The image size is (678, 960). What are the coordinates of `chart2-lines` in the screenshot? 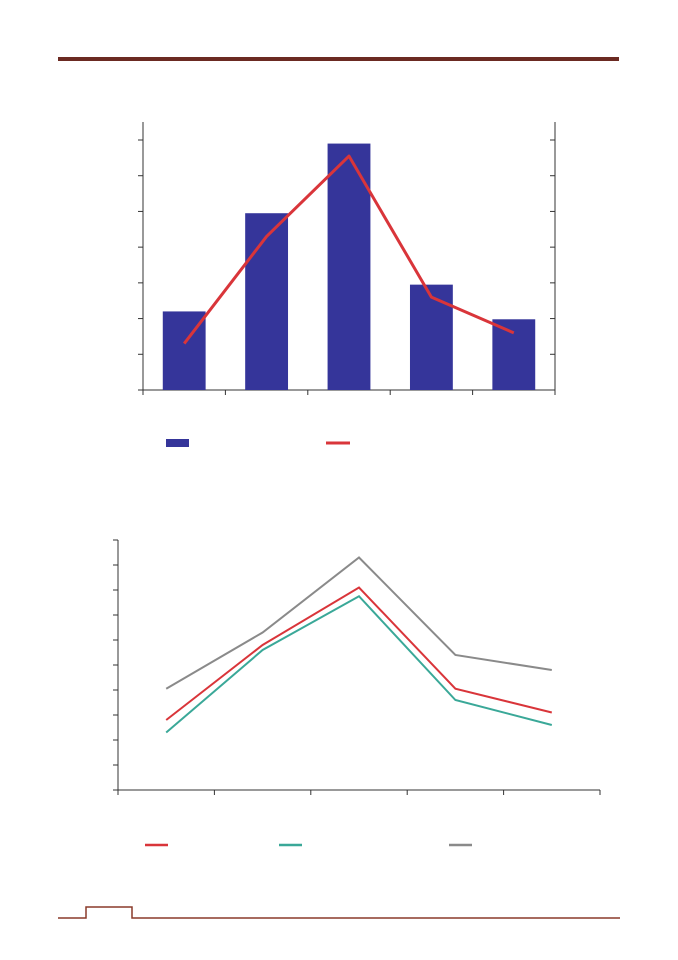 It's located at (359, 645).